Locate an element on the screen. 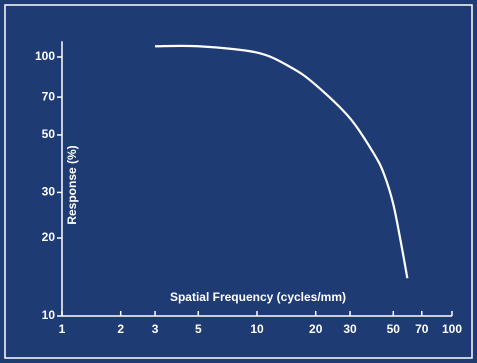 The image size is (477, 363). x-tick-label: 30 is located at coordinates (350, 329).